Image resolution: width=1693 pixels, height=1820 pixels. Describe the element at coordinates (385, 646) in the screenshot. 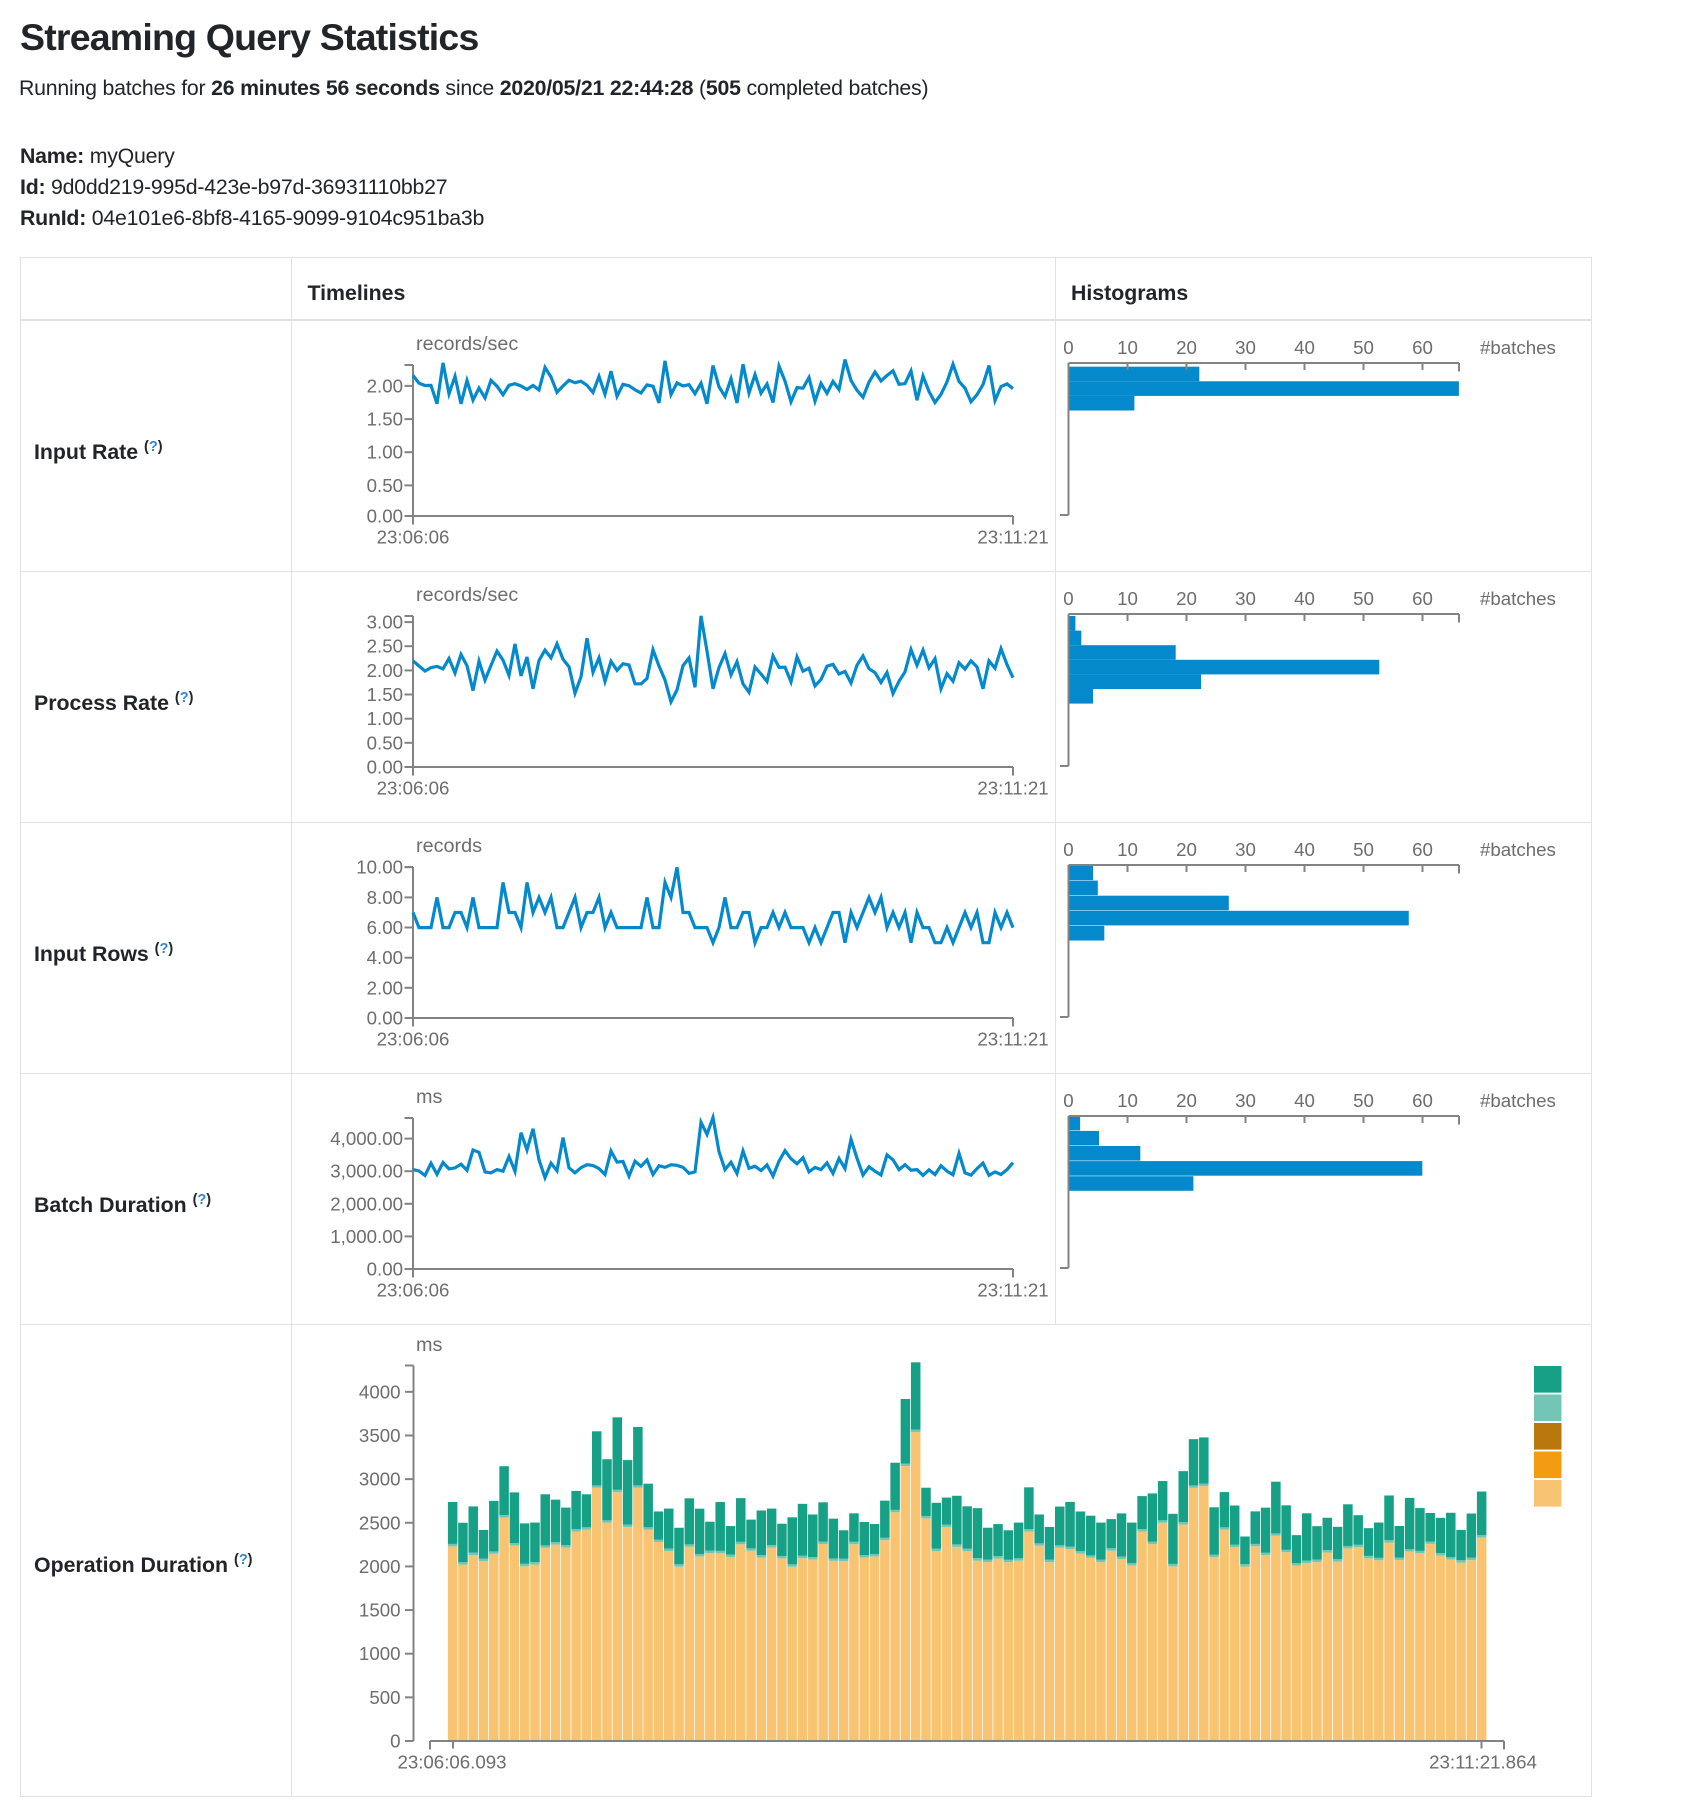

I see `svg-text: 2.50` at that location.